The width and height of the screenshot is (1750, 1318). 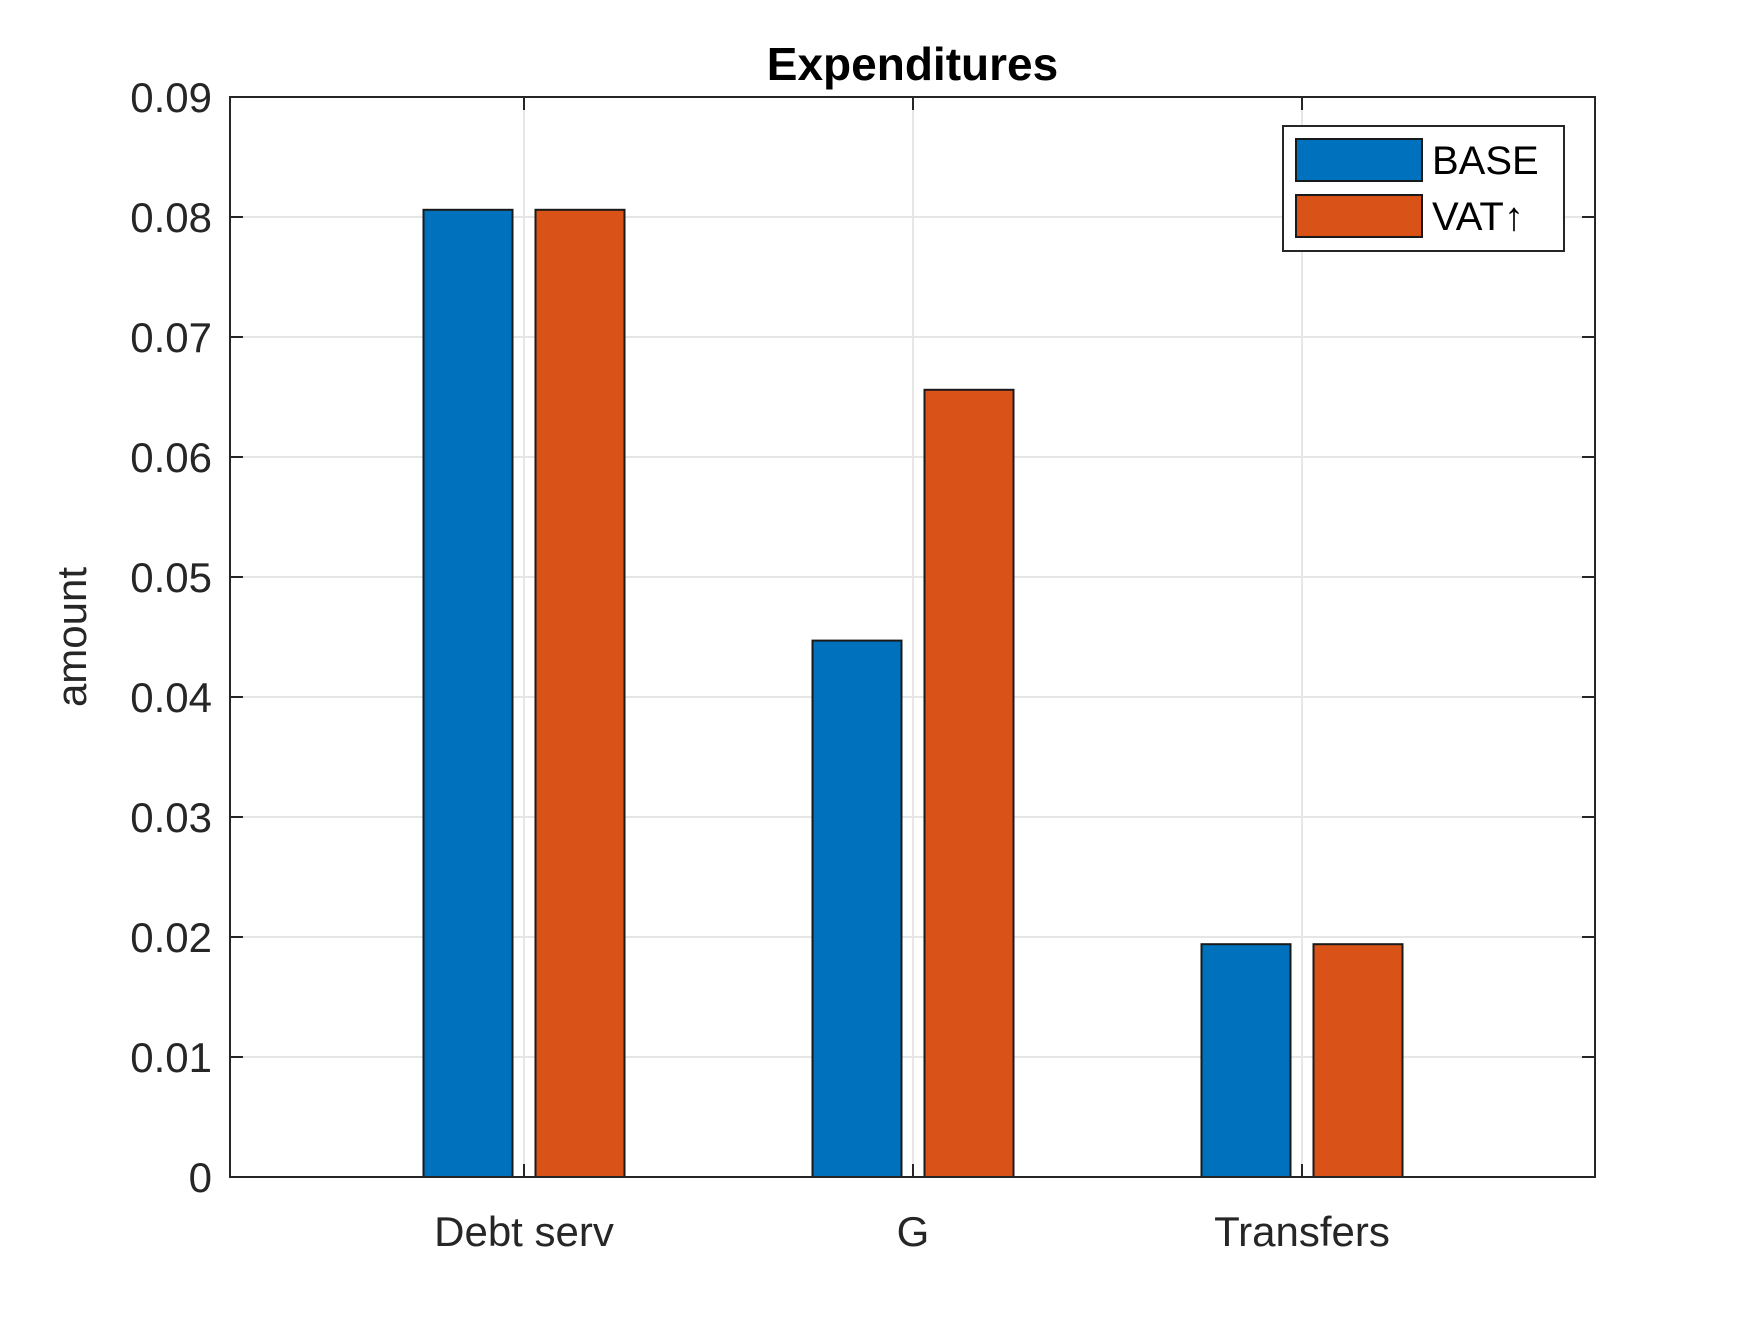 What do you see at coordinates (1423, 188) in the screenshot?
I see `legend: BASE VAT↑` at bounding box center [1423, 188].